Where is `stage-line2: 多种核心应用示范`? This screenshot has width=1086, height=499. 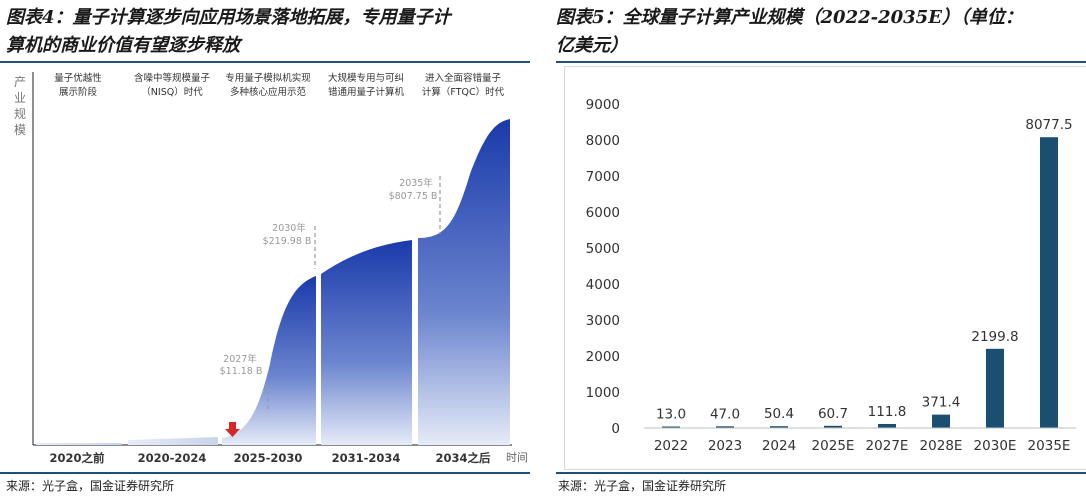 stage-line2: 多种核心应用示范 is located at coordinates (268, 92).